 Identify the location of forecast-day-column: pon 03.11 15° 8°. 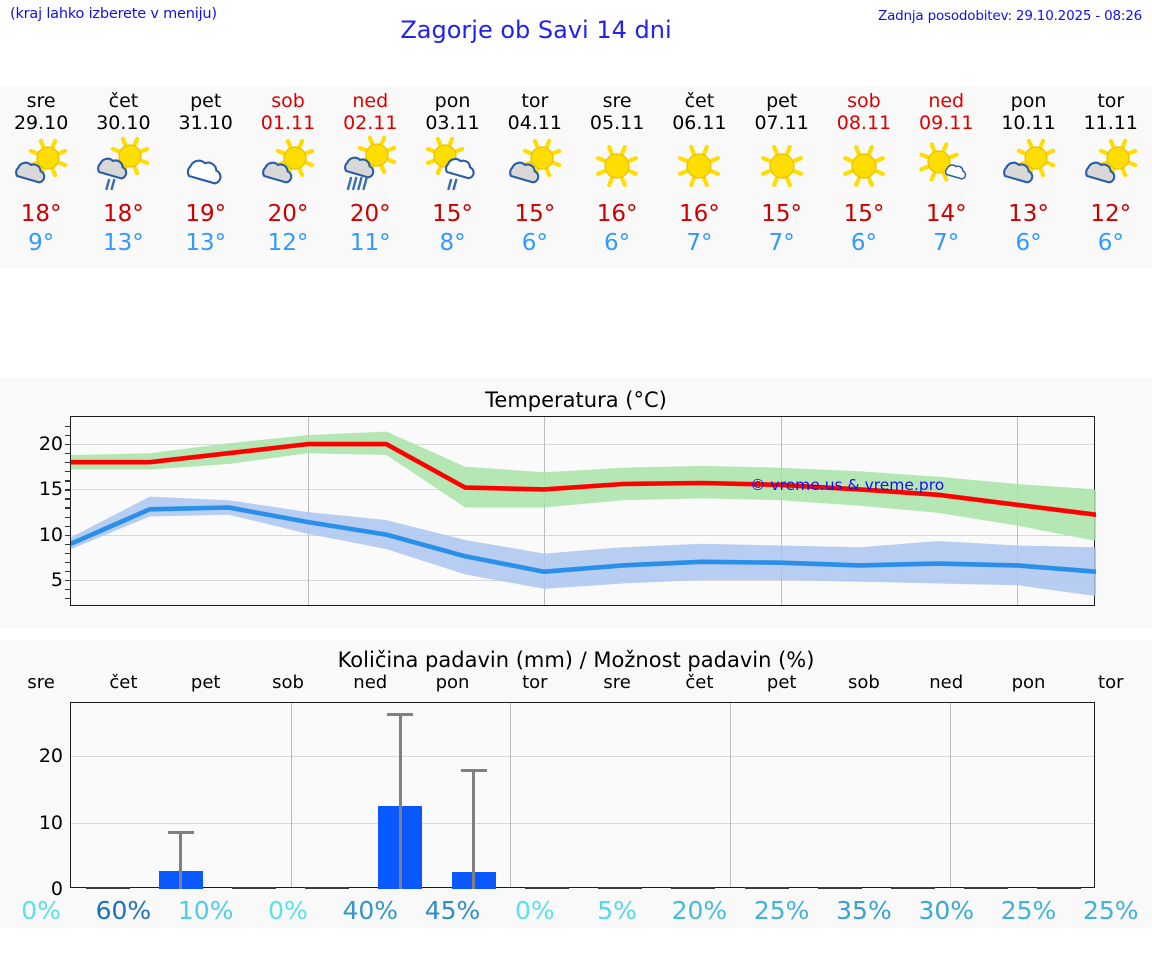
(452, 177).